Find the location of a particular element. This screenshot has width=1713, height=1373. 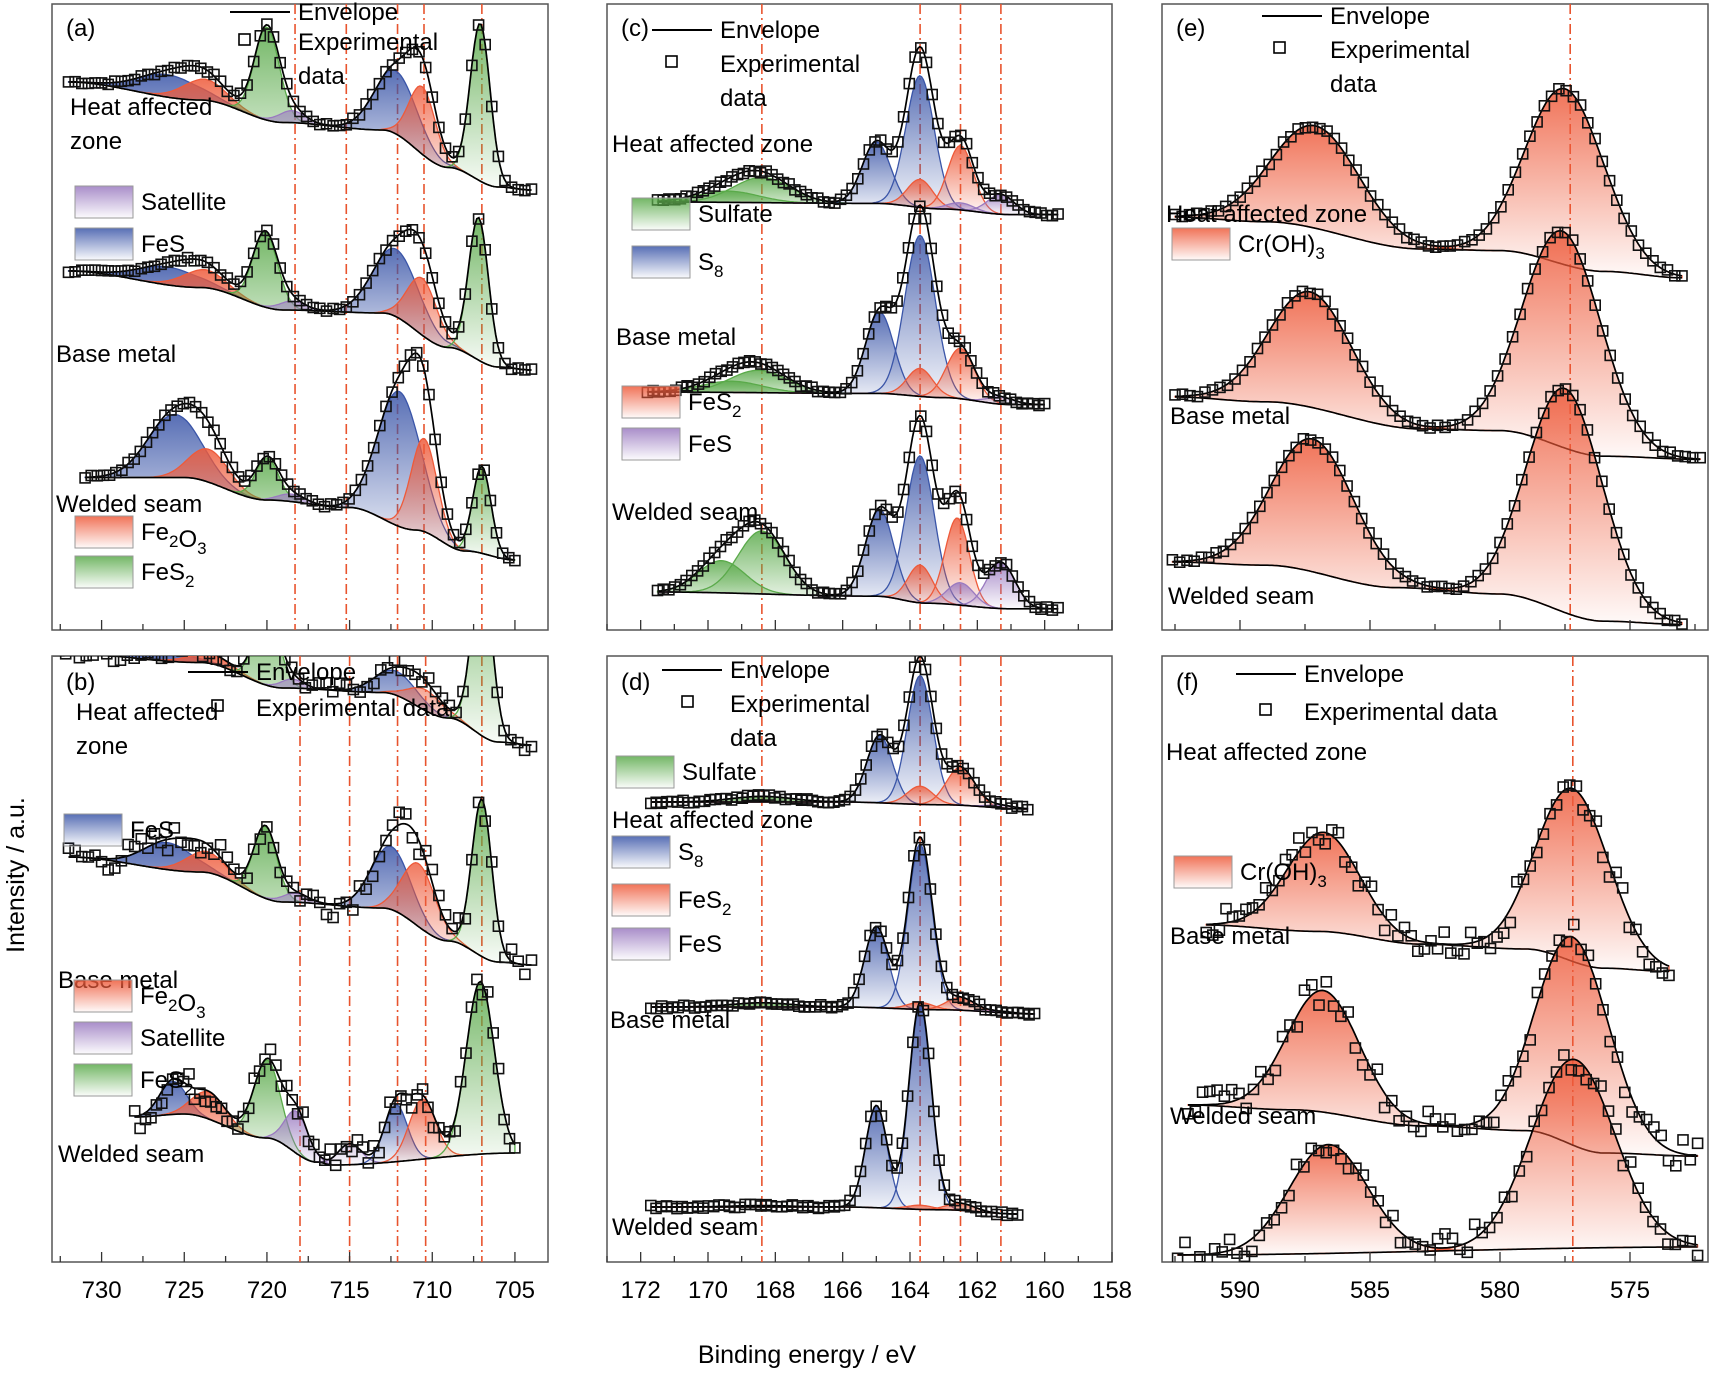

panel-label: (b) is located at coordinates (80, 682).